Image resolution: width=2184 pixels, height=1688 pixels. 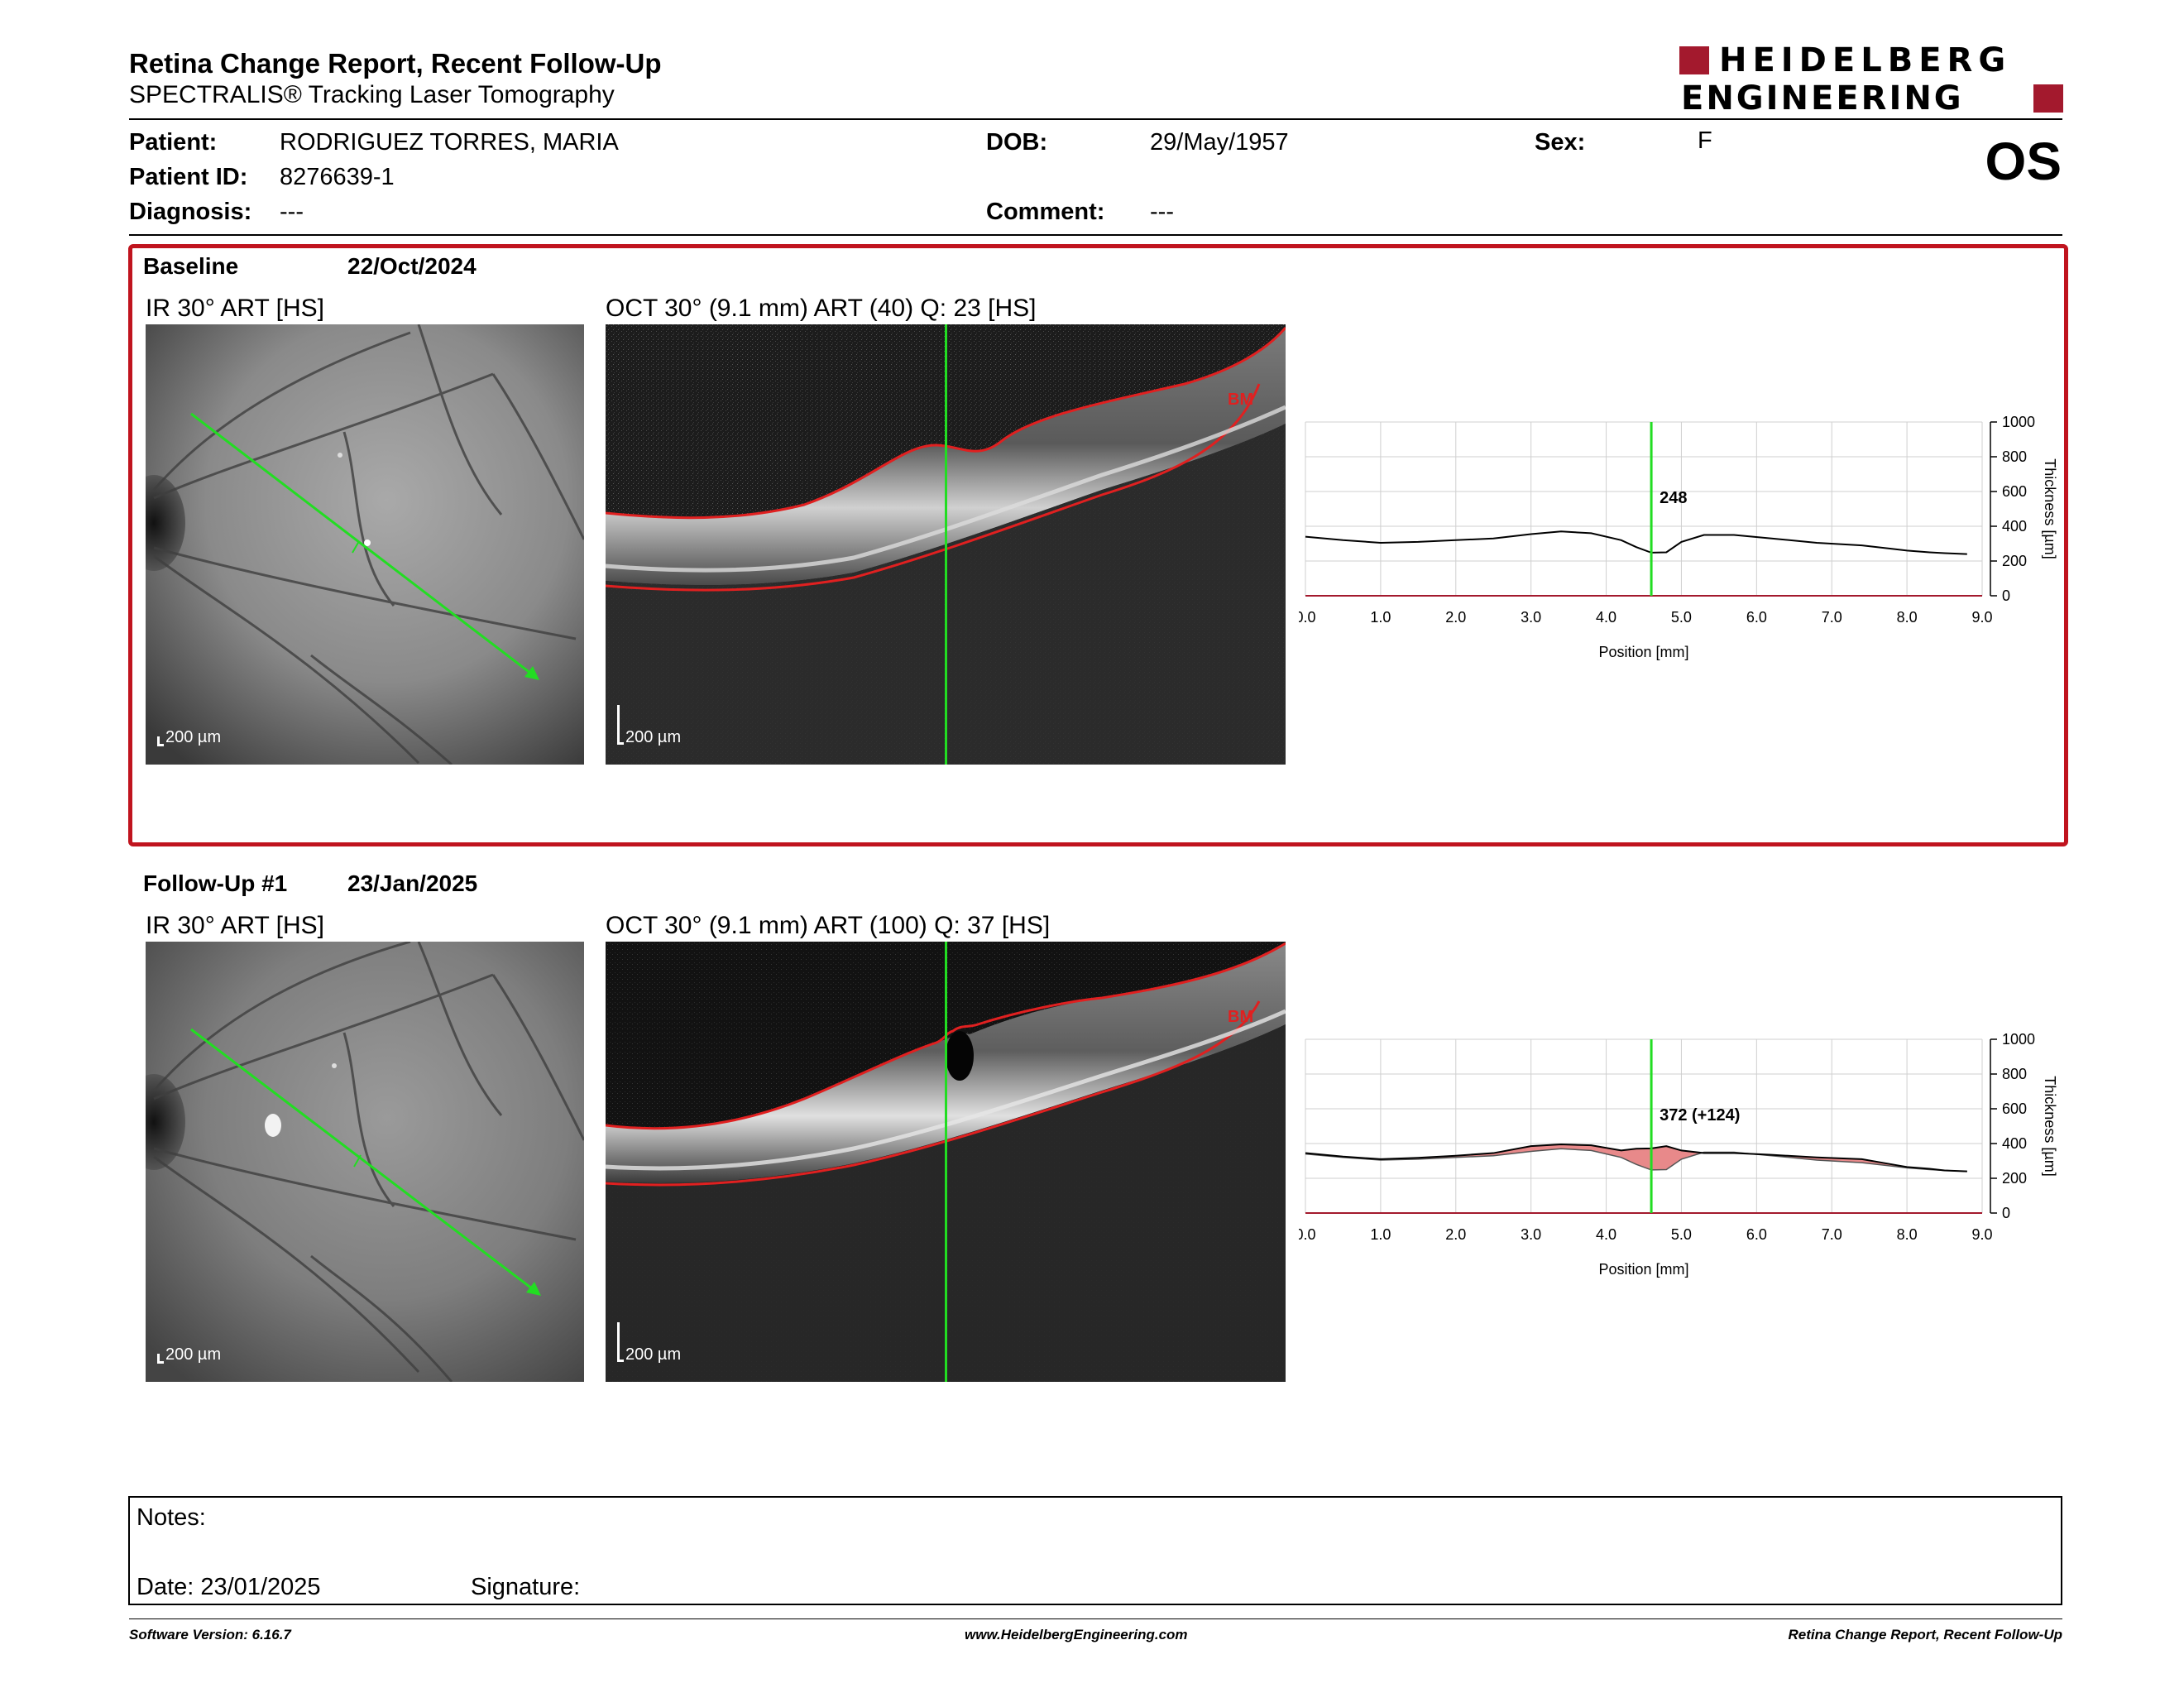 I want to click on followup-date: 23/Jan/2025, so click(x=412, y=883).